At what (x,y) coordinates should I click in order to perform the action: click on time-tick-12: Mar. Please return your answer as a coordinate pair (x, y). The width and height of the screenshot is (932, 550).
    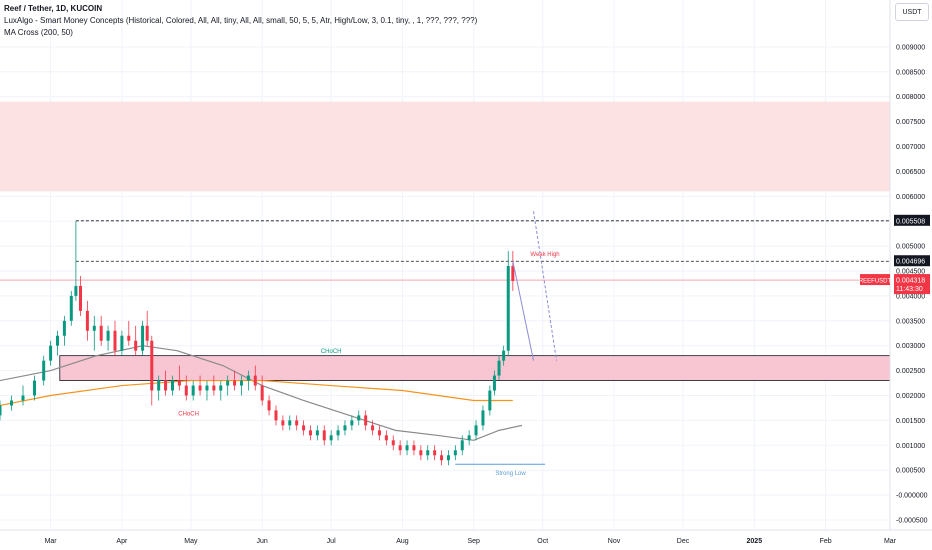
    Looking at the image, I should click on (890, 541).